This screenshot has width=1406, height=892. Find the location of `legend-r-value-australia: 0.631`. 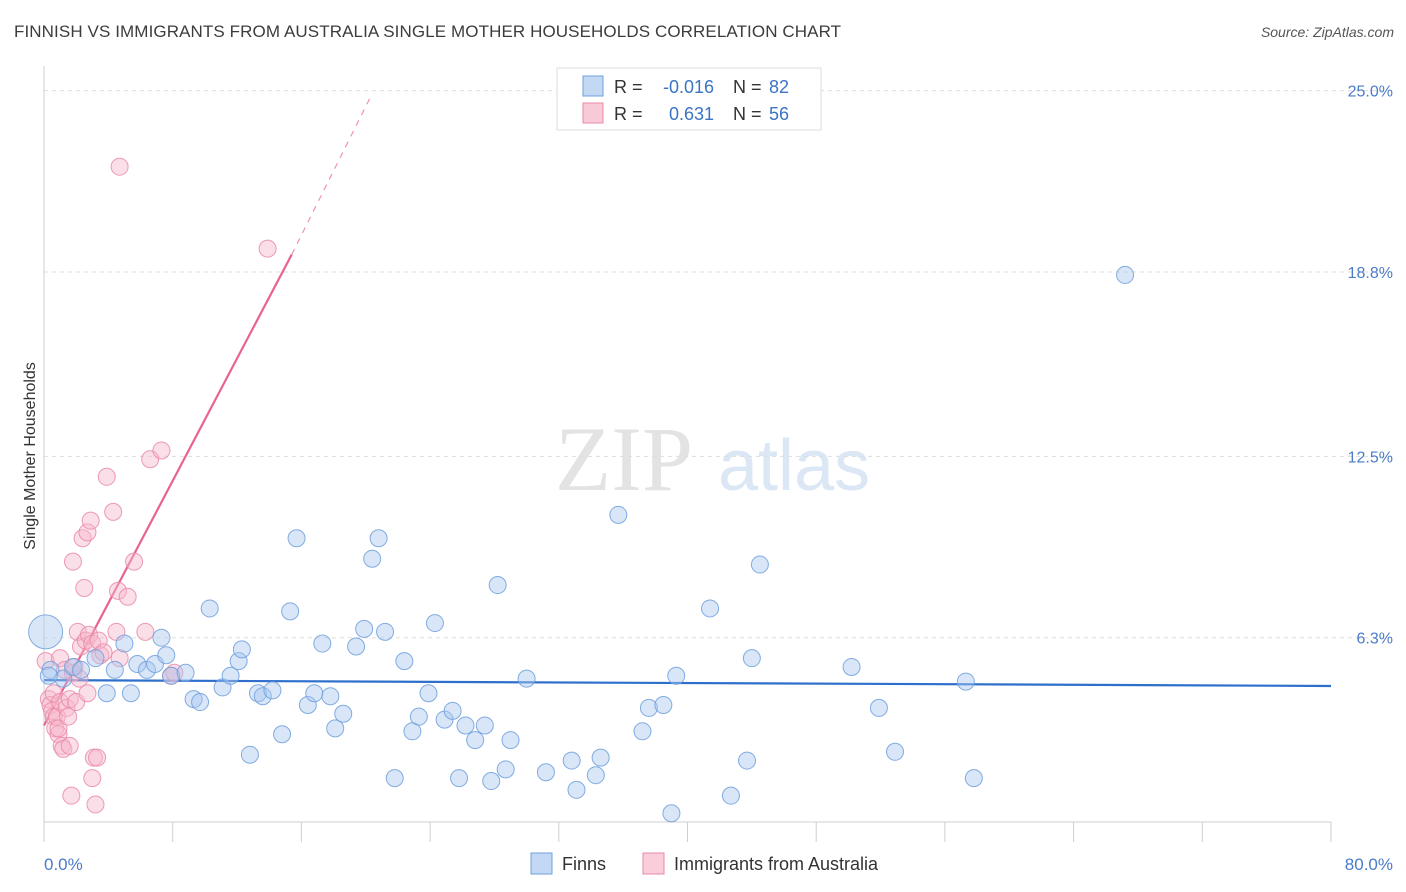

legend-r-value-australia: 0.631 is located at coordinates (691, 114).